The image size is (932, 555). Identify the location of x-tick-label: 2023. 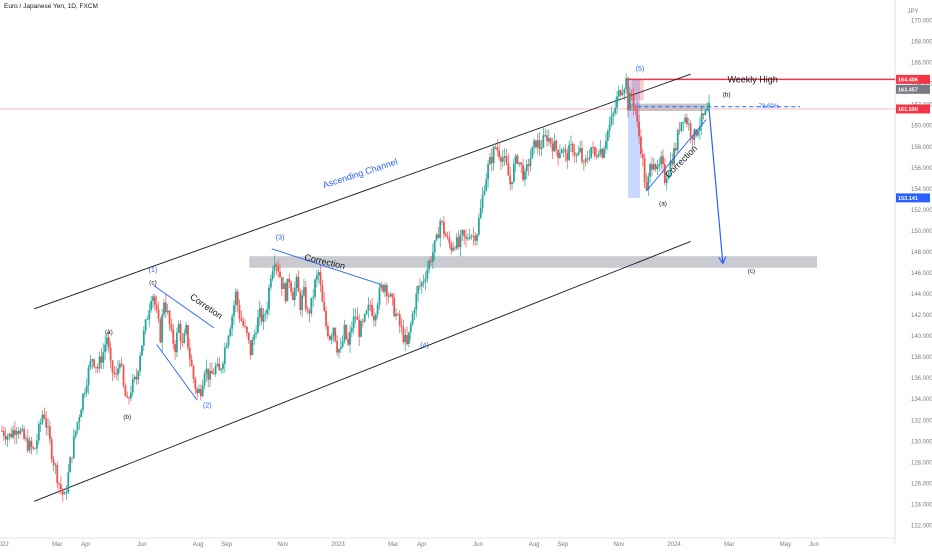
(338, 545).